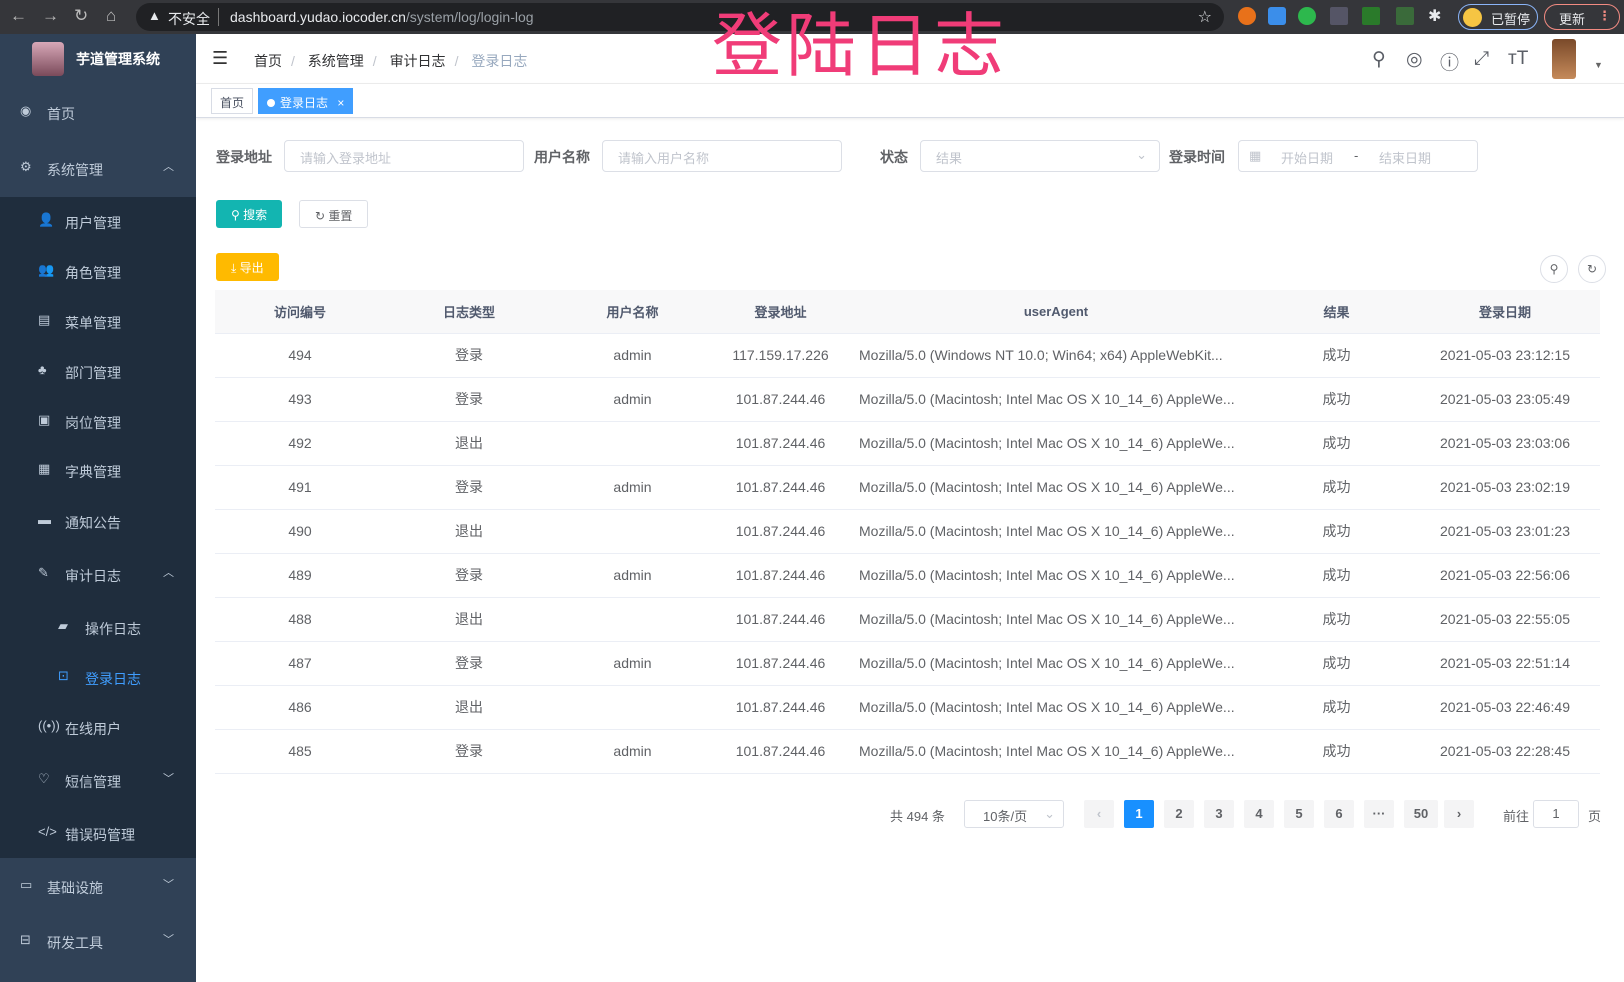 The image size is (1624, 982). What do you see at coordinates (1598, 65) in the screenshot?
I see `avatar-dropdown-icon: ▼` at bounding box center [1598, 65].